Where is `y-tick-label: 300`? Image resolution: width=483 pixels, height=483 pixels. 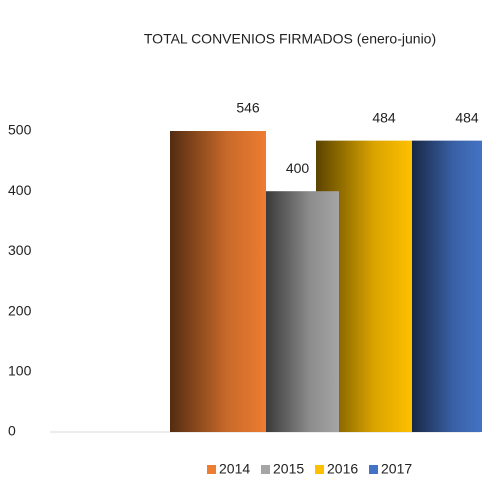 y-tick-label: 300 is located at coordinates (20, 250).